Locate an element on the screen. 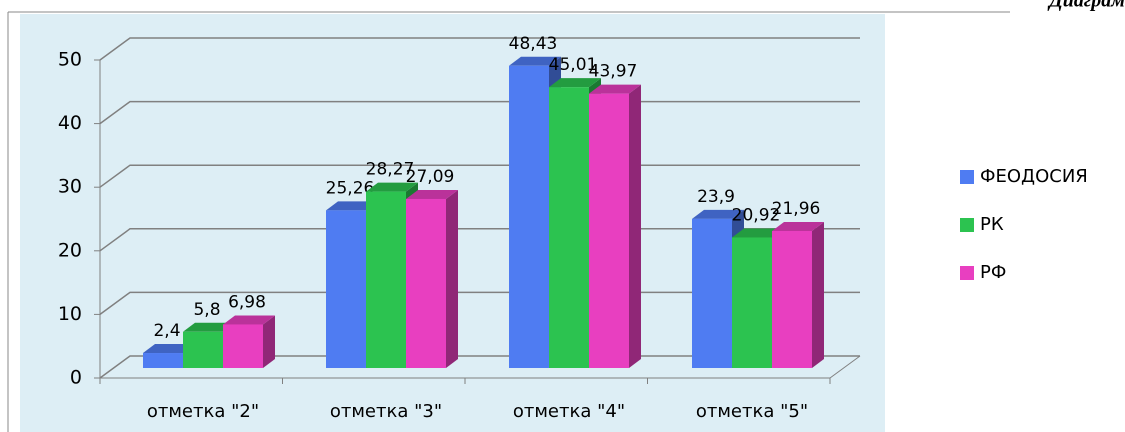 This screenshot has width=1125, height=432. data-label: 5,8 is located at coordinates (206, 310).